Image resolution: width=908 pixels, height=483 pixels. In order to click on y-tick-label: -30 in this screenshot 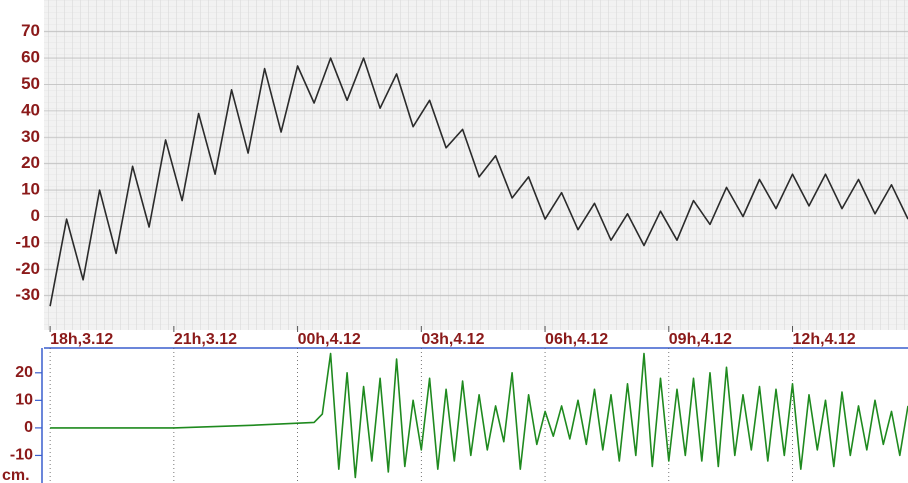, I will do `click(27, 294)`.